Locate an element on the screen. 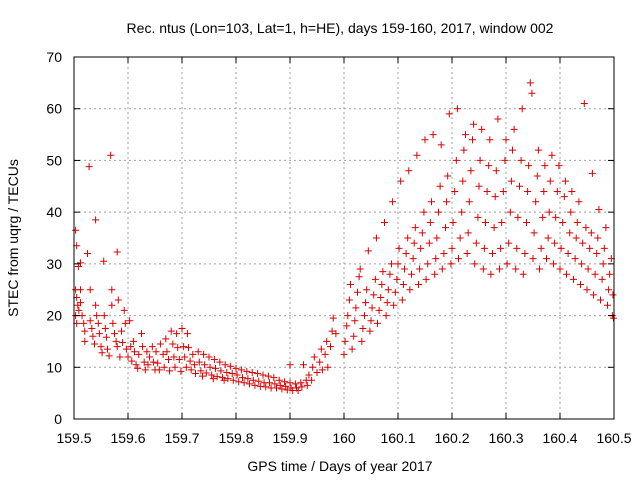 The image size is (640, 480). x-tick-label: 159.7 is located at coordinates (181, 438).